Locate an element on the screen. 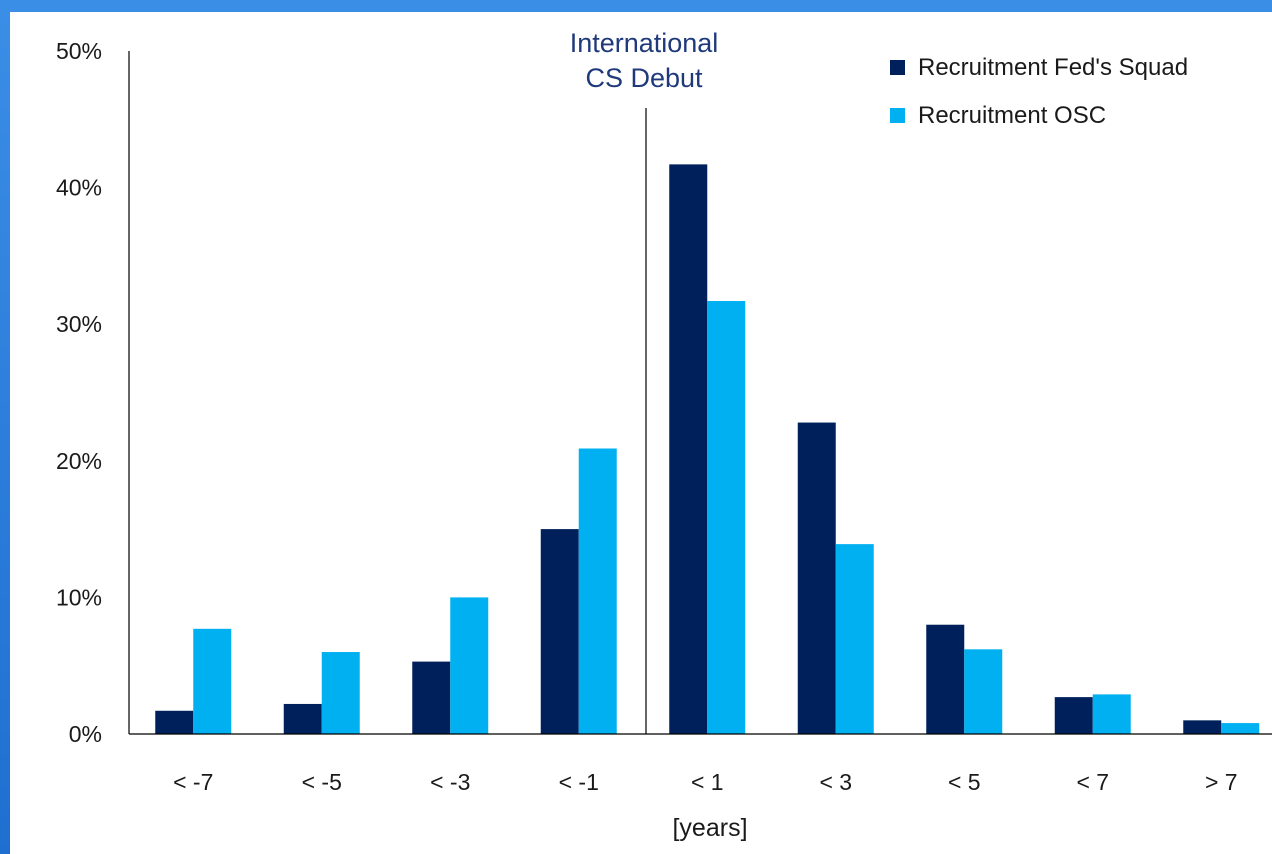 This screenshot has height=854, width=1272. annotation-line-2: CS Debut is located at coordinates (644, 78).